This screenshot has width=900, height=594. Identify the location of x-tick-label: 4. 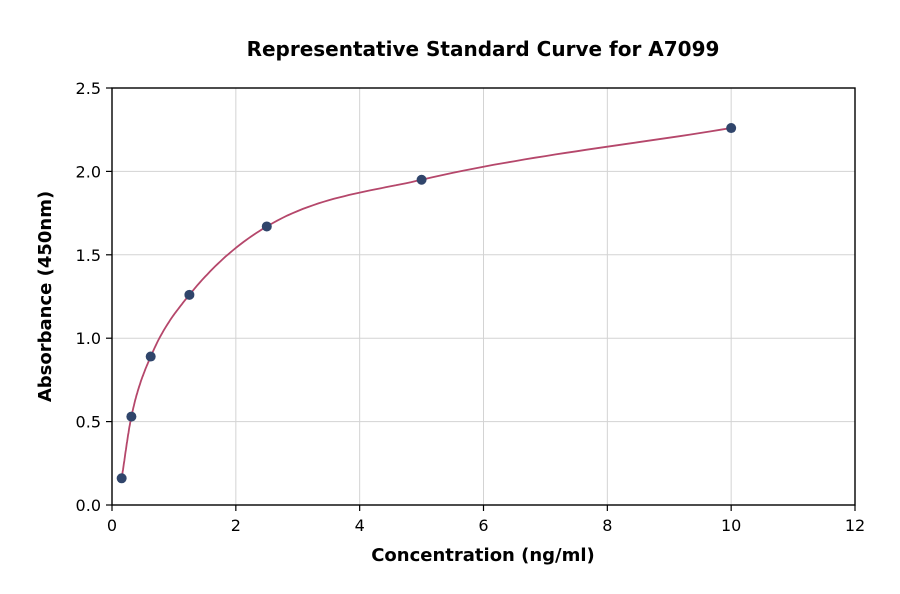
(360, 525).